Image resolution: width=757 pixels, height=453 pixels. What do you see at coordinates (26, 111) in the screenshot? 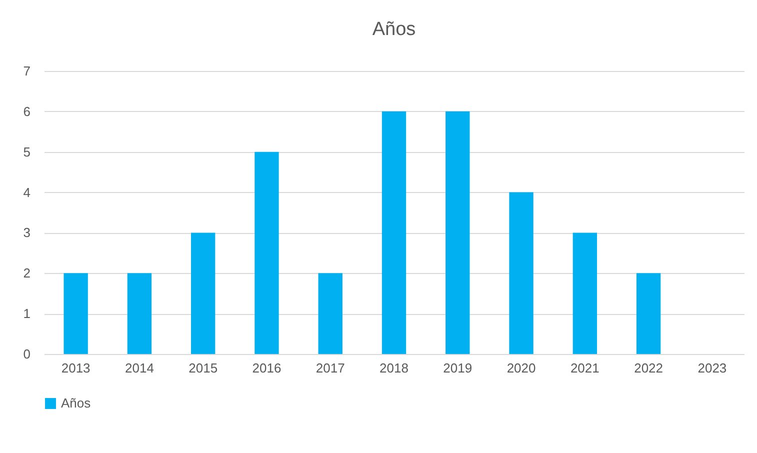
I see `y-tick-label: 6` at bounding box center [26, 111].